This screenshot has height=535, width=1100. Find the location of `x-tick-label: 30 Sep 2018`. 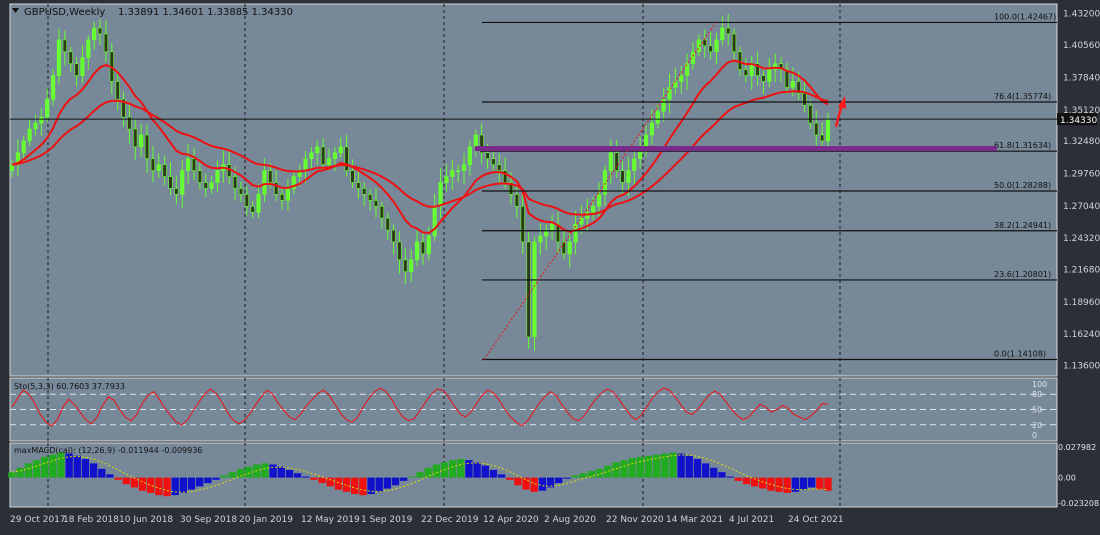

x-tick-label: 30 Sep 2018 is located at coordinates (208, 520).